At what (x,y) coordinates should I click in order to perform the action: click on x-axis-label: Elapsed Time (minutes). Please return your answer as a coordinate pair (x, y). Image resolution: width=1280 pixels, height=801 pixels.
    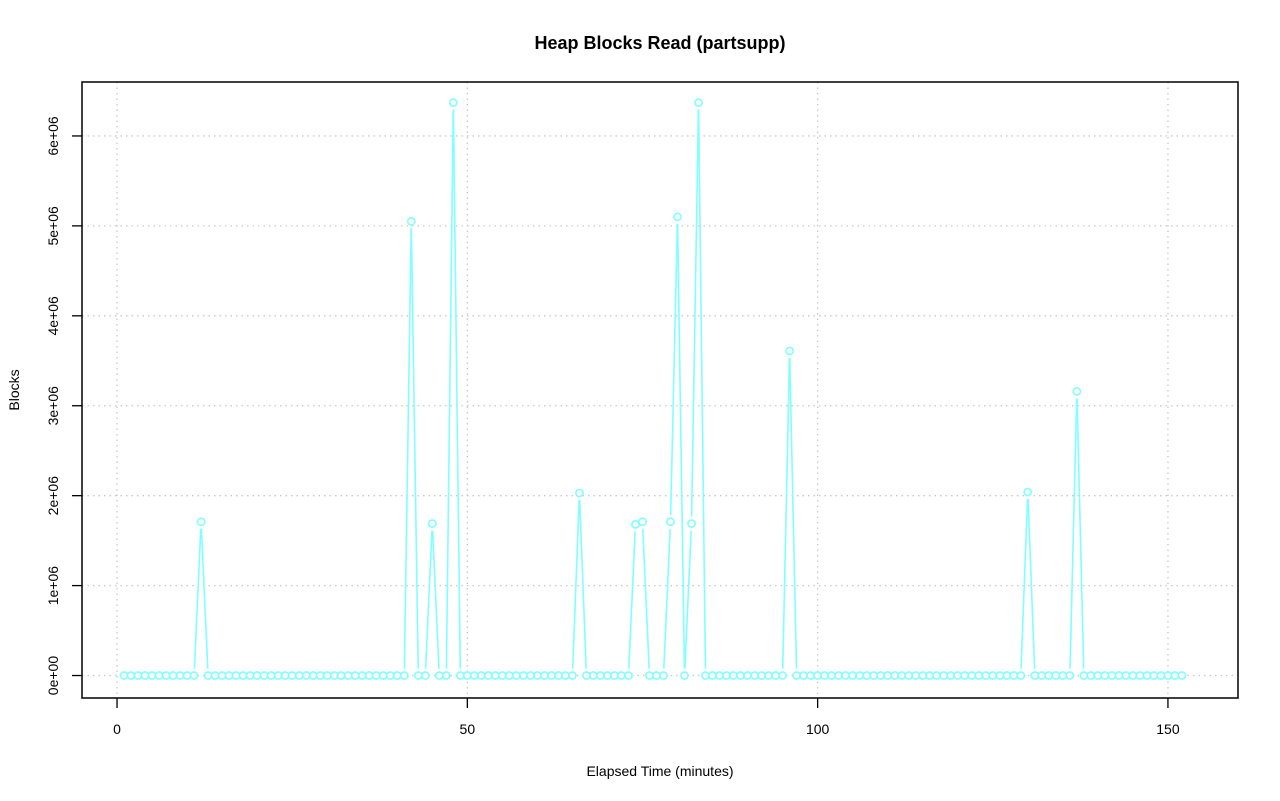
    Looking at the image, I should click on (659, 771).